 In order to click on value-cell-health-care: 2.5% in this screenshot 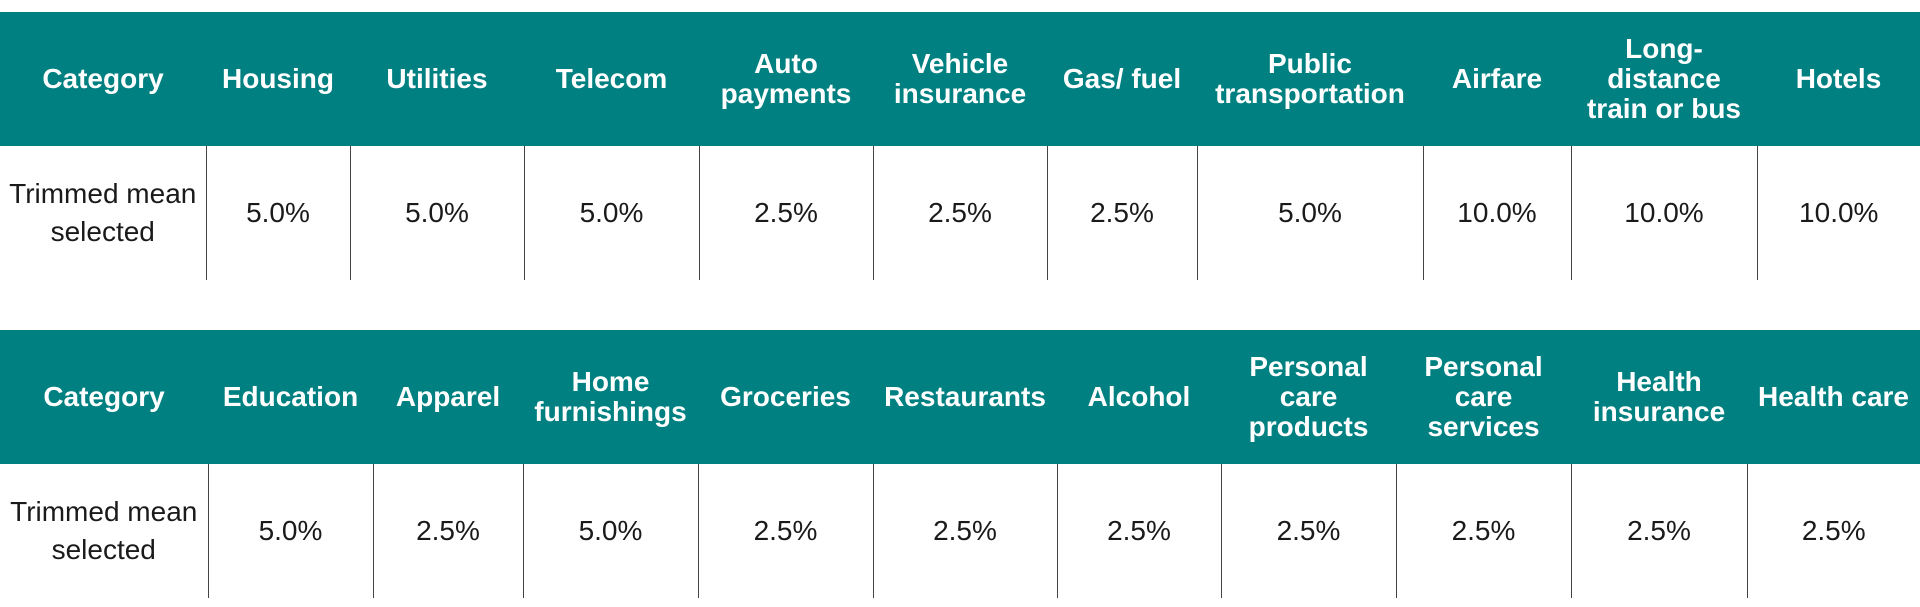, I will do `click(1833, 531)`.